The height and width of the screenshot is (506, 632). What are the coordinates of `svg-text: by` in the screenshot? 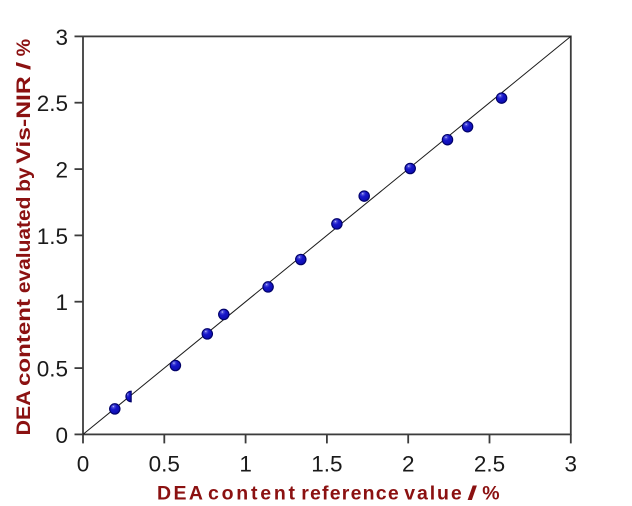 It's located at (24, 179).